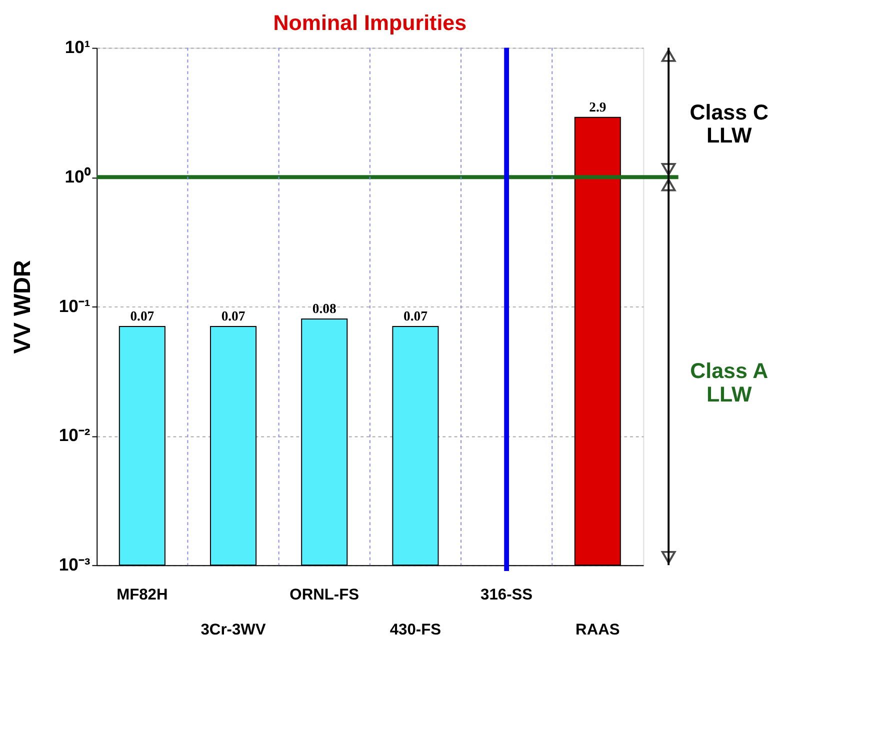  I want to click on data-label: 0.08, so click(324, 308).